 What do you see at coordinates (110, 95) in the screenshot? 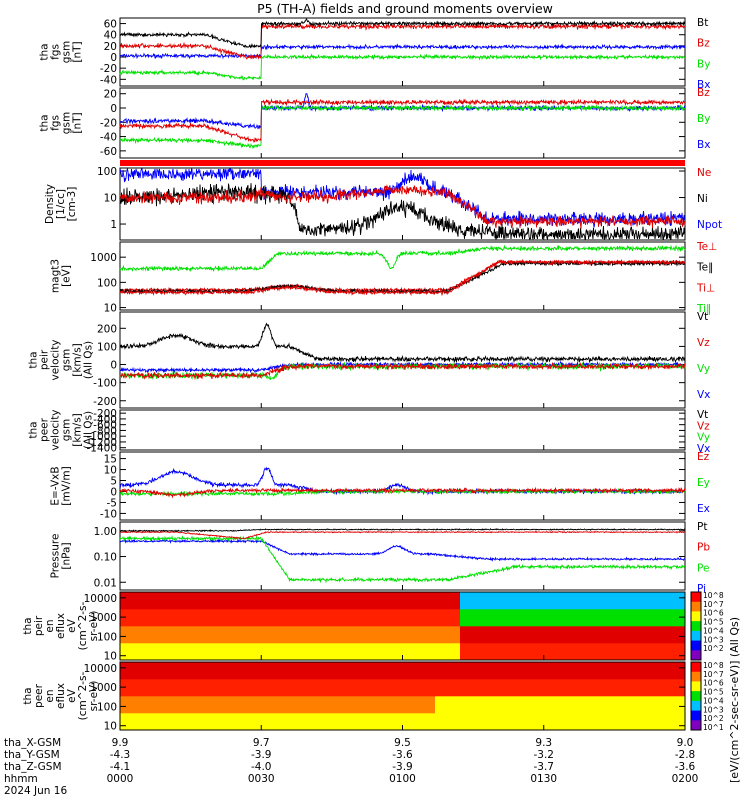
I see `y-tick-label: 20` at bounding box center [110, 95].